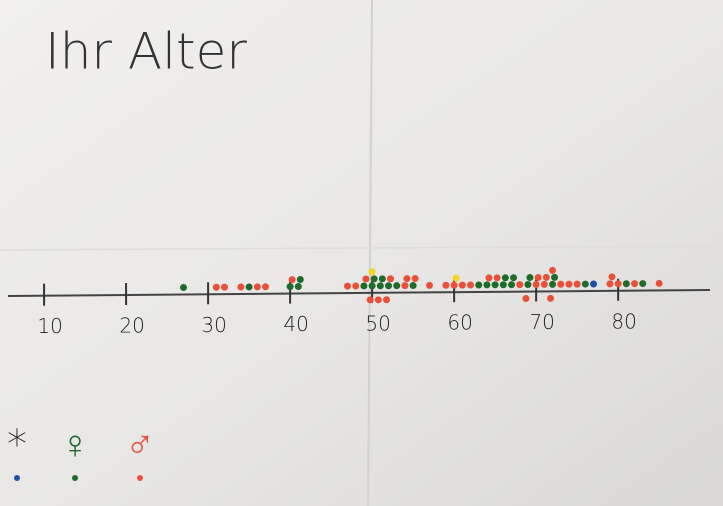  I want to click on axis-line, so click(359, 293).